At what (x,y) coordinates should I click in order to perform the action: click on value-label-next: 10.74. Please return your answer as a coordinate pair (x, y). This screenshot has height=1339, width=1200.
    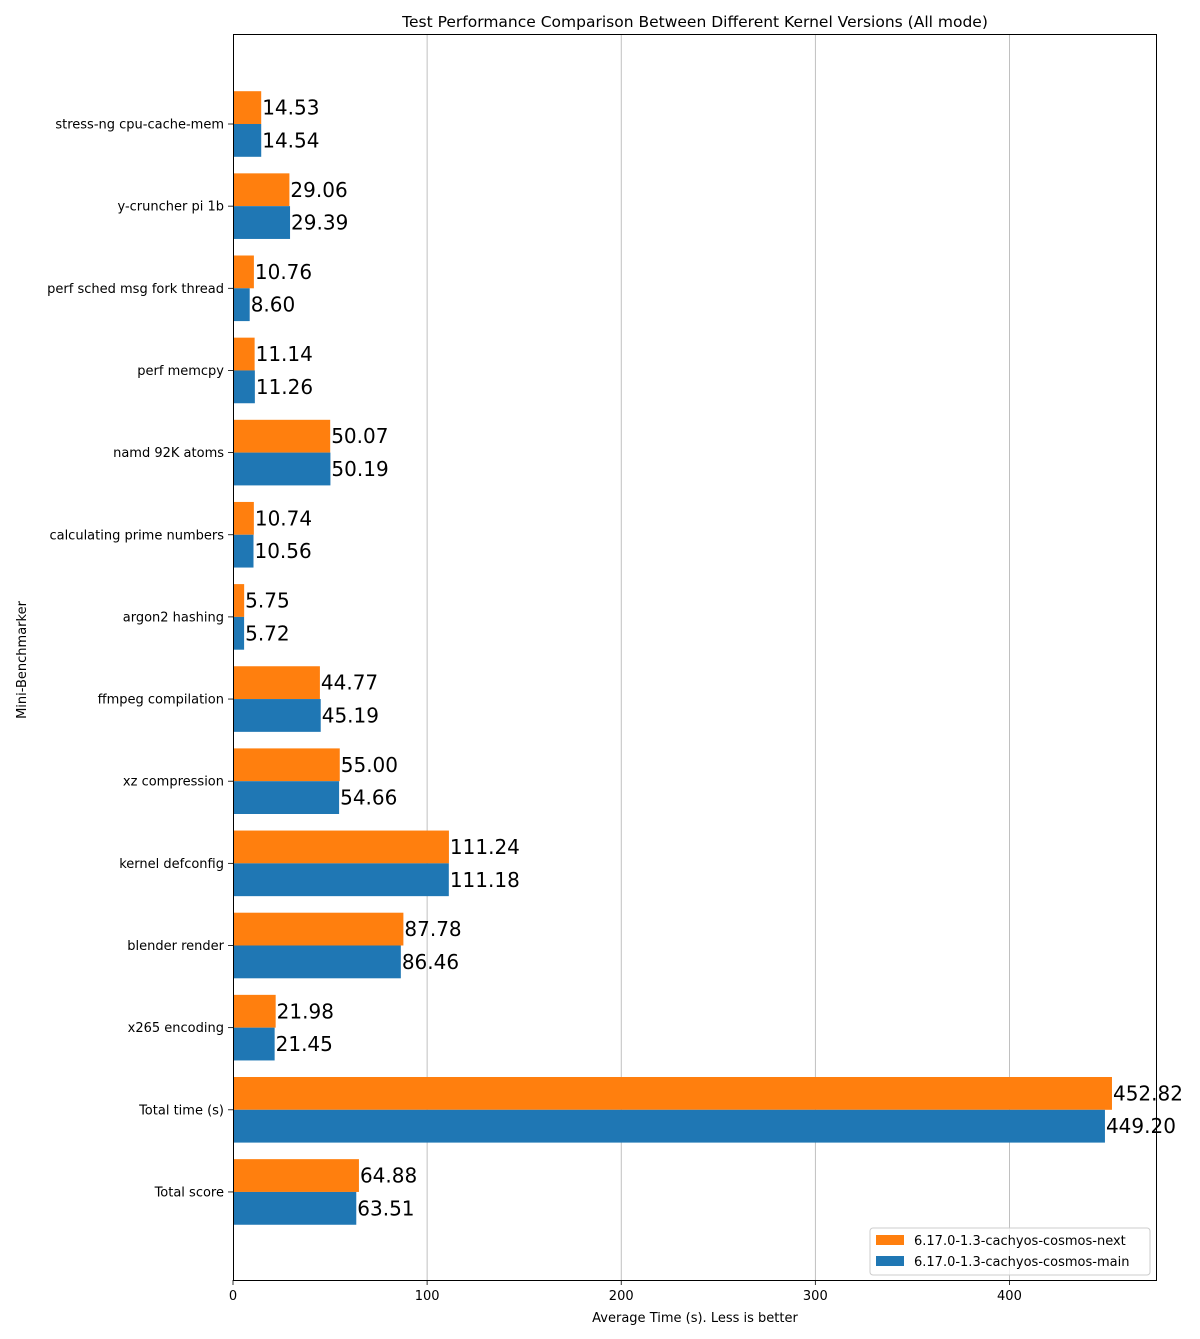
    Looking at the image, I should click on (283, 518).